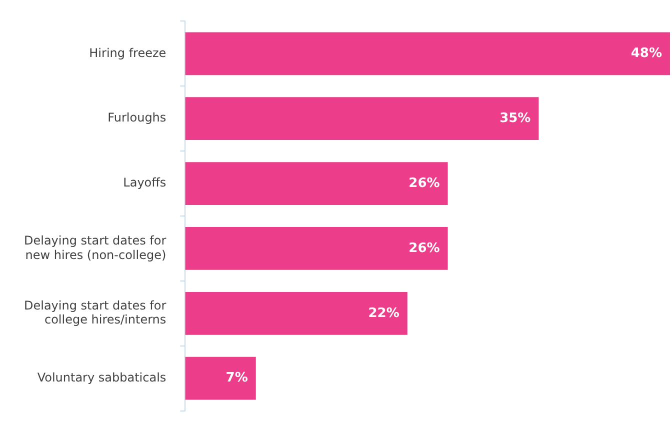 This screenshot has width=672, height=432. I want to click on data-label: 7%, so click(237, 378).